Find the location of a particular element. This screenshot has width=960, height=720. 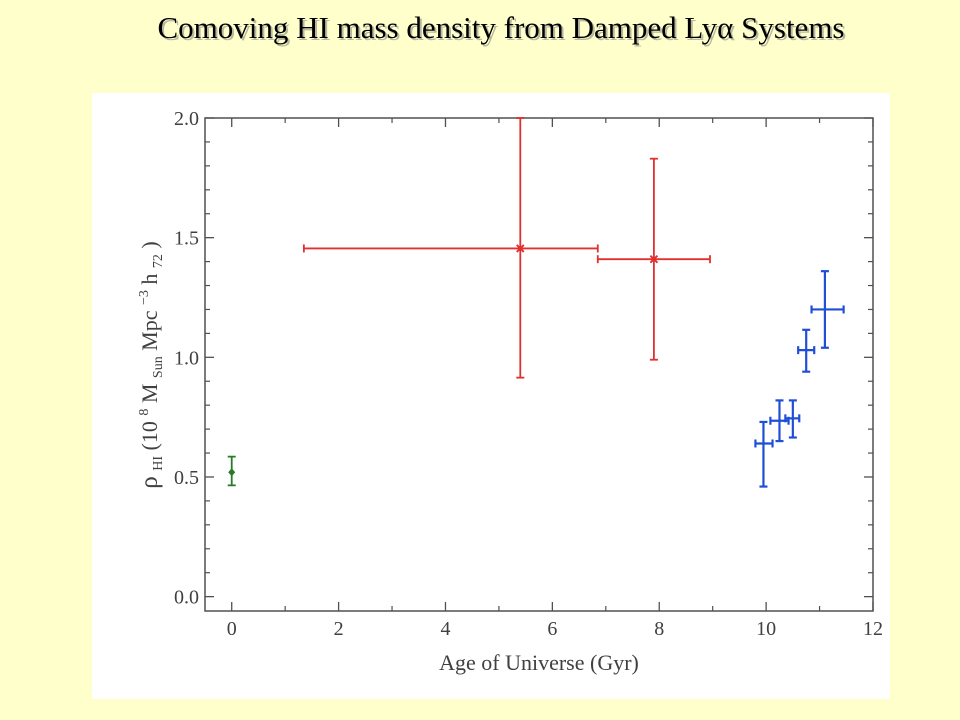

y-label-m-sub: Sun is located at coordinates (158, 367).